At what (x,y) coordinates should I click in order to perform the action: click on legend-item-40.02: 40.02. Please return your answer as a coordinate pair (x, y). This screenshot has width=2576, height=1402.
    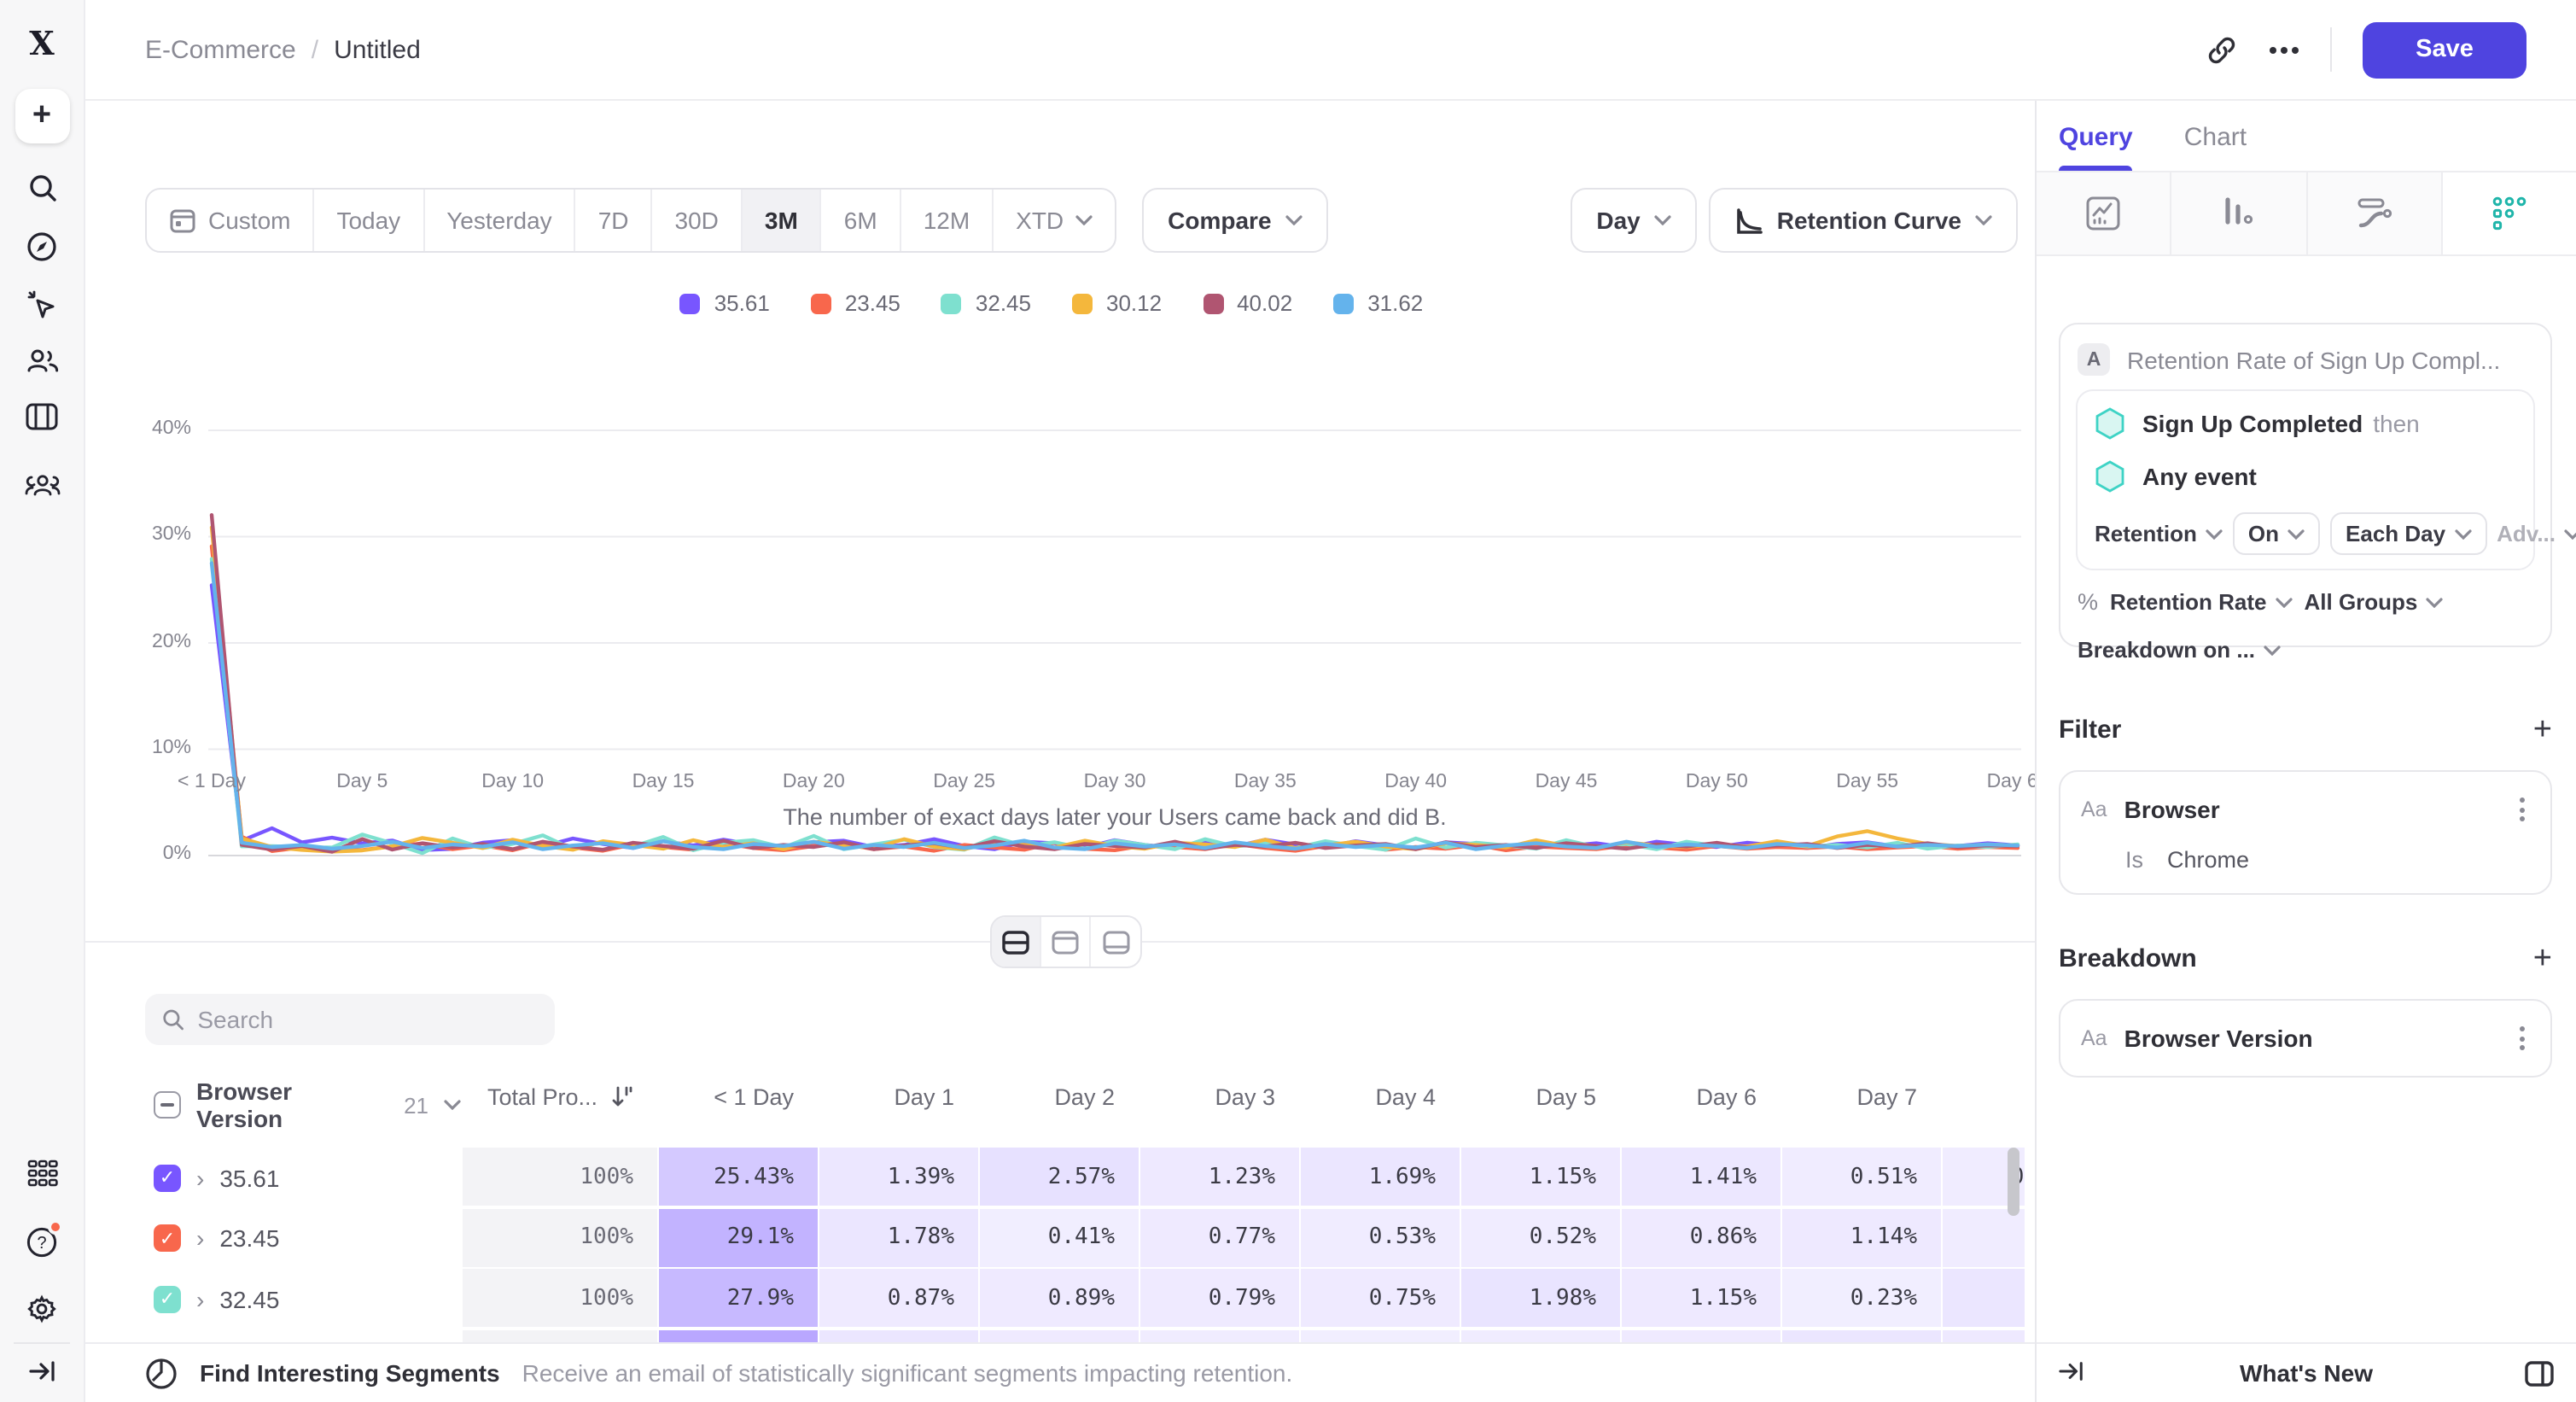
    Looking at the image, I should click on (1247, 303).